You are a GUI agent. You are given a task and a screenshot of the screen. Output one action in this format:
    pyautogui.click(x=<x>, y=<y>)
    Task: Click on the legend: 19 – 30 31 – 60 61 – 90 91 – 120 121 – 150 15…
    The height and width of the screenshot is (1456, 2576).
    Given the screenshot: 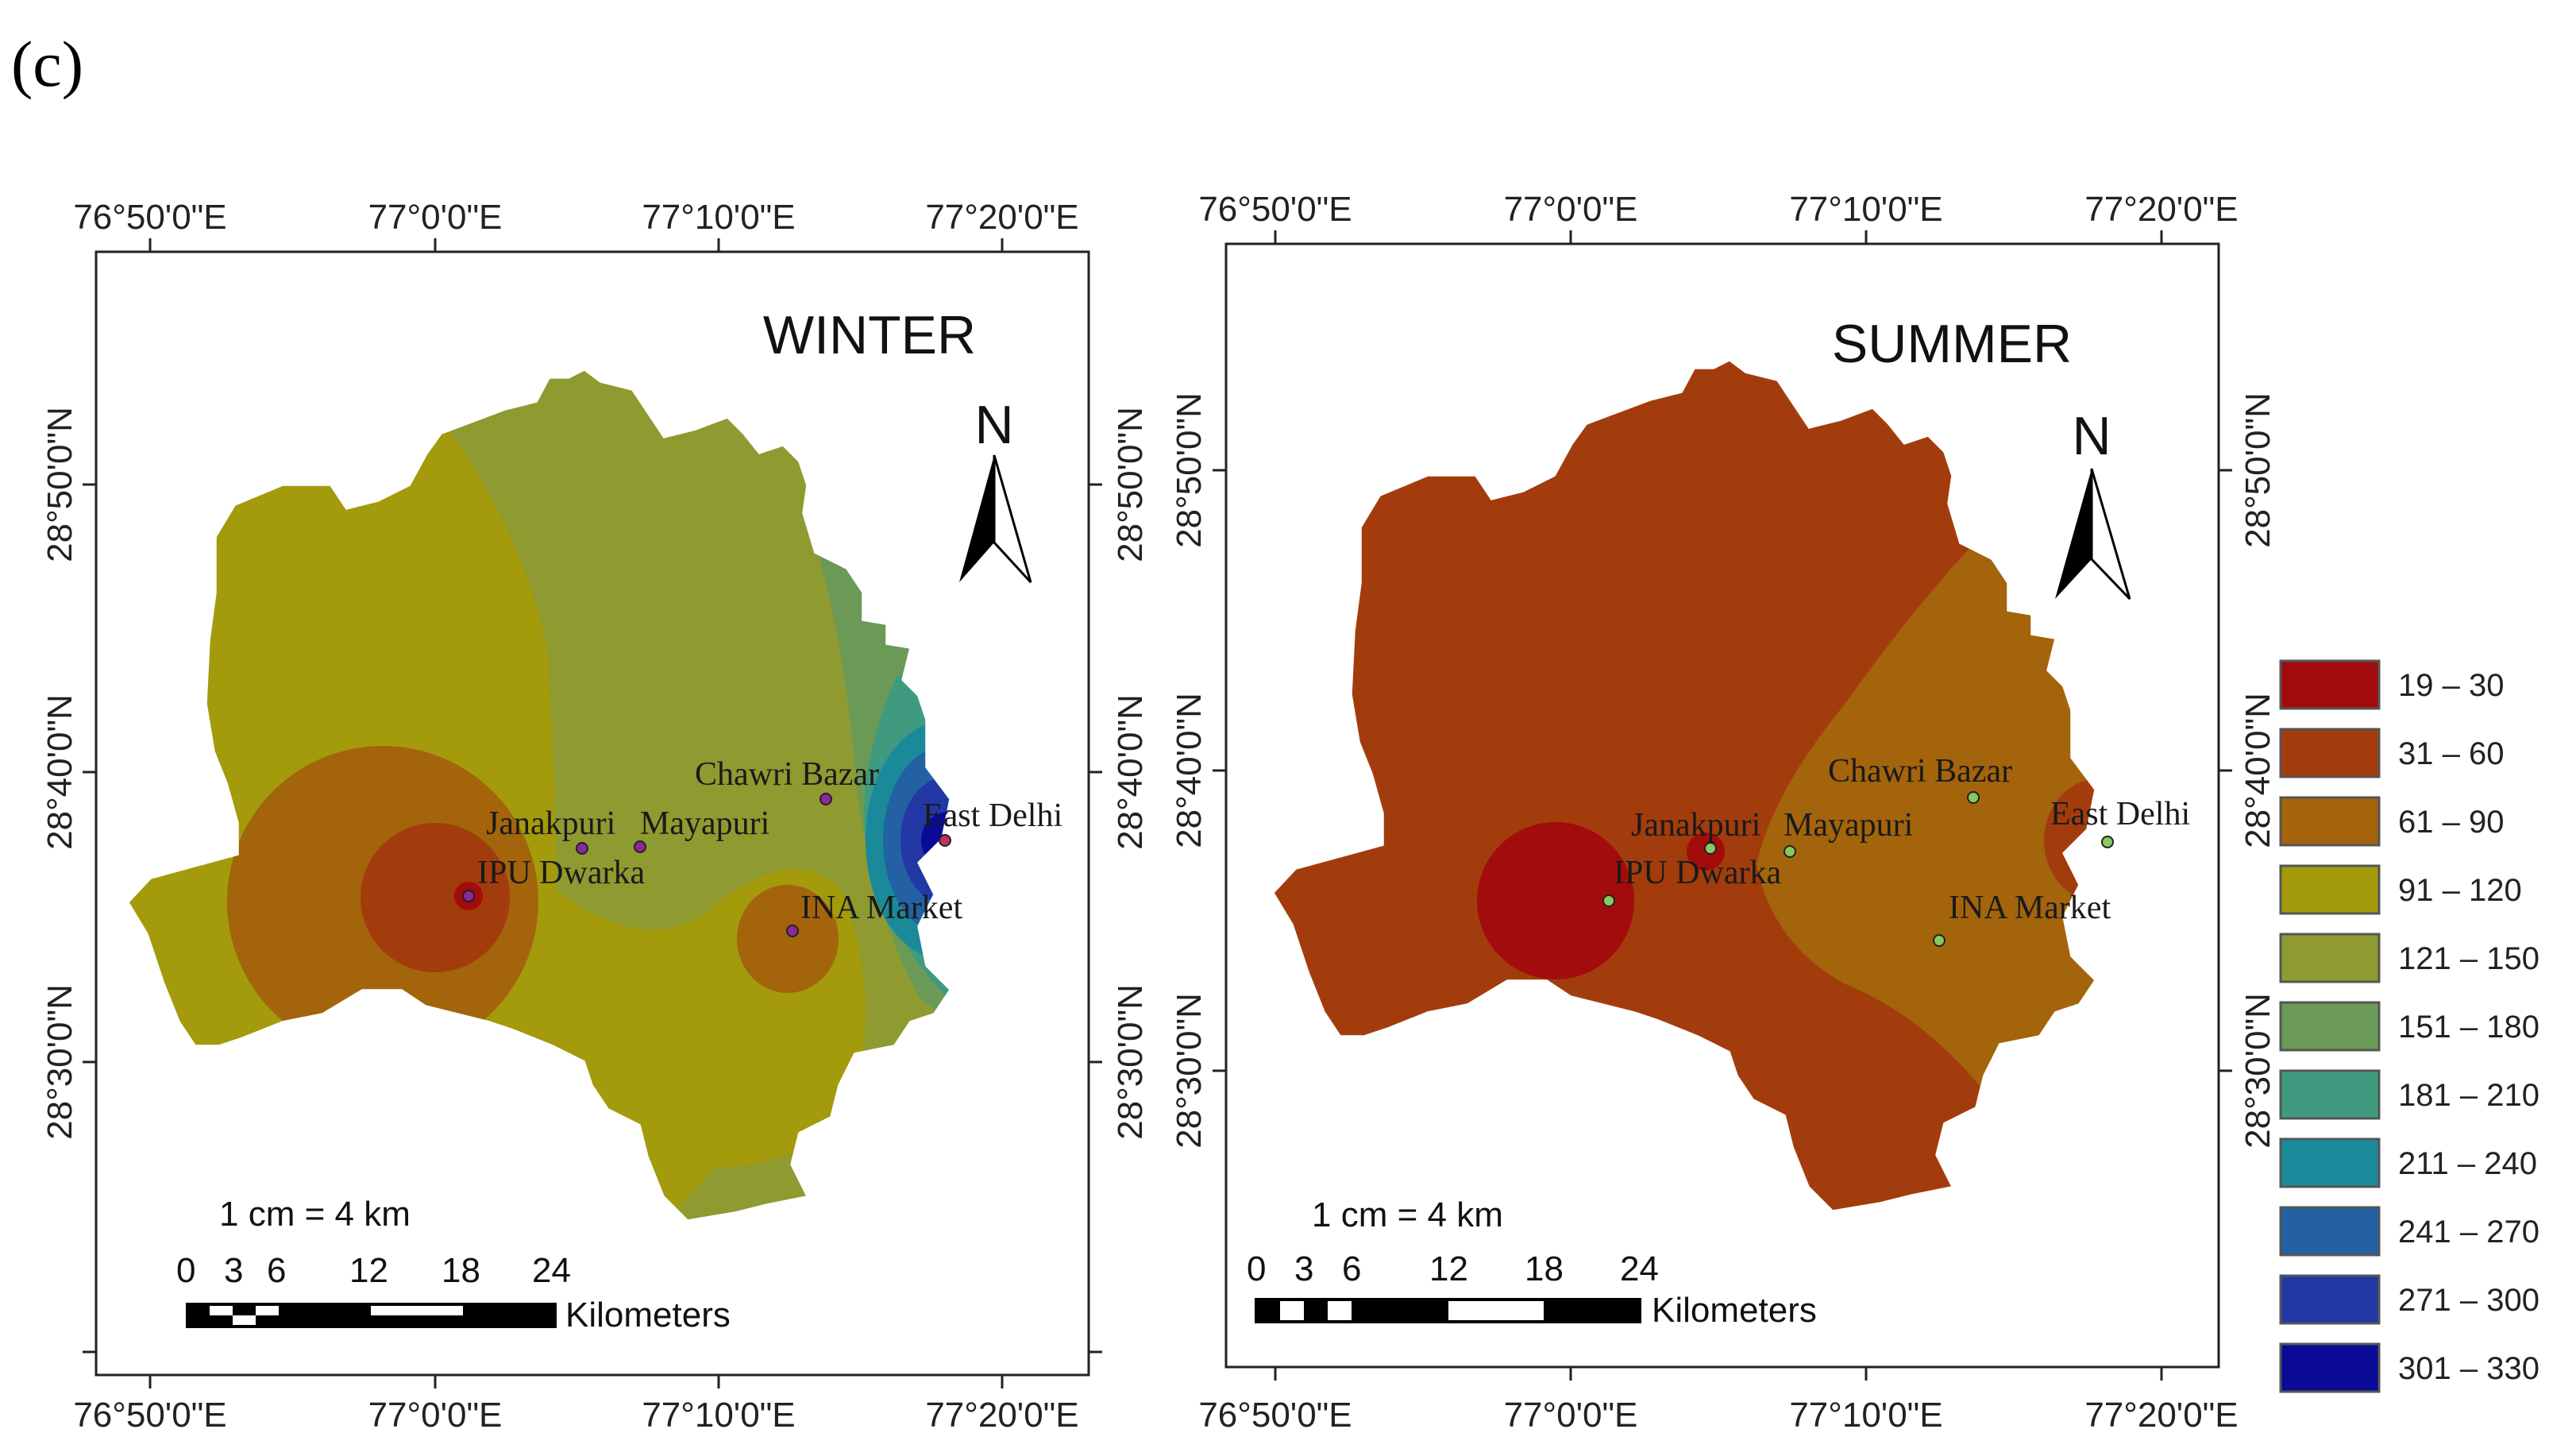 What is the action you would take?
    pyautogui.click(x=2409, y=1026)
    